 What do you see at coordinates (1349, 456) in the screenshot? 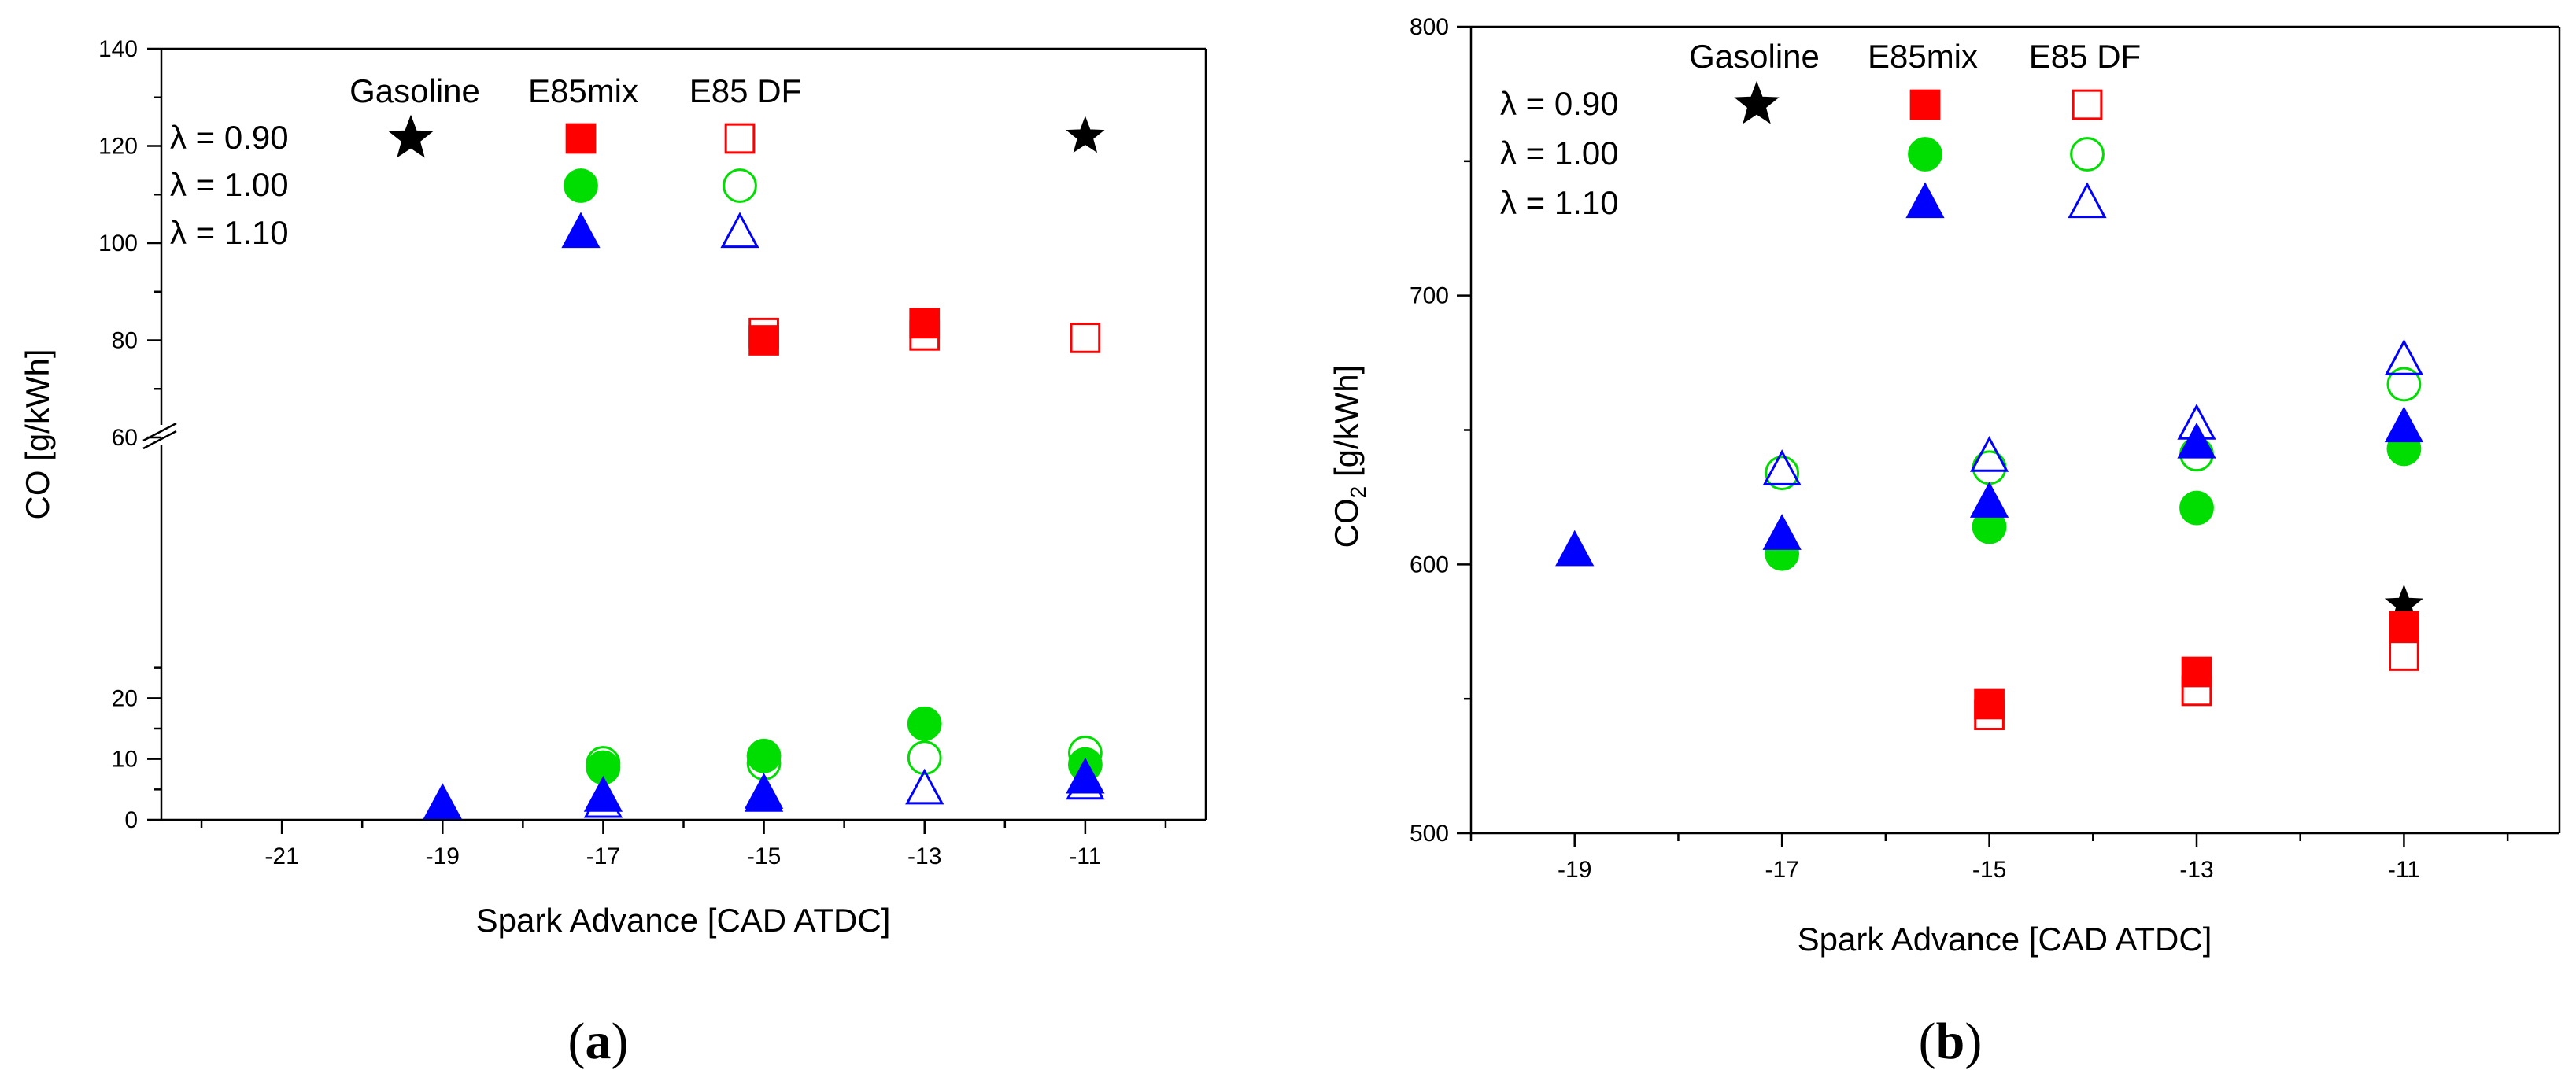
I see `y-axis-label: CO2 [g/kWh]` at bounding box center [1349, 456].